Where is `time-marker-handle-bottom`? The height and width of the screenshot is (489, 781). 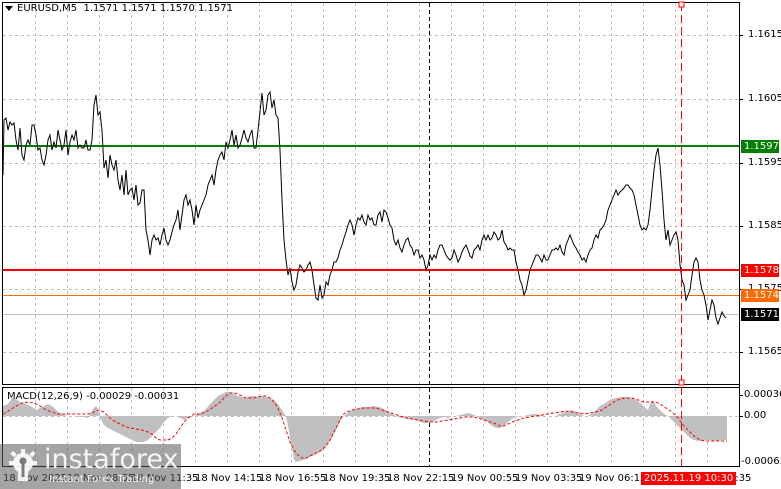
time-marker-handle-bottom is located at coordinates (681, 382).